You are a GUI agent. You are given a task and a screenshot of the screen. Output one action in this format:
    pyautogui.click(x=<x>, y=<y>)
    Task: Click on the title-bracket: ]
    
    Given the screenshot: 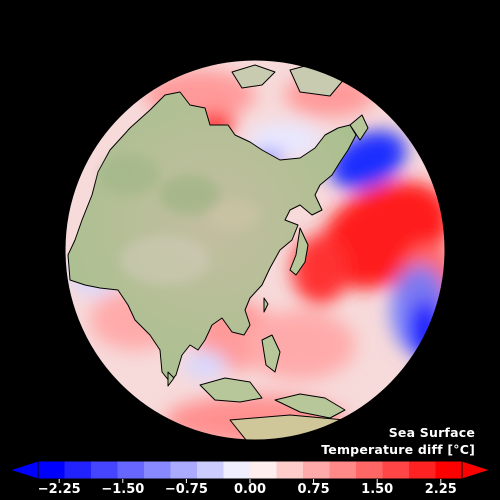 What is the action you would take?
    pyautogui.click(x=472, y=449)
    